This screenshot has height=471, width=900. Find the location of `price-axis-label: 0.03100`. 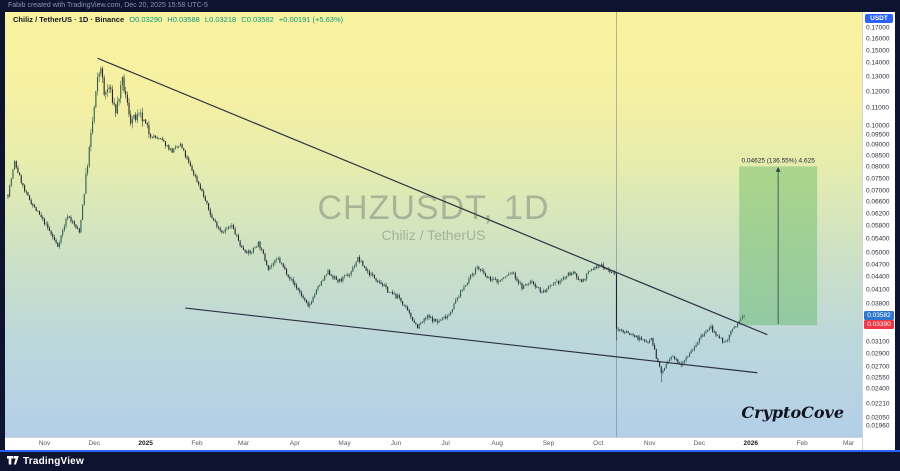

price-axis-label: 0.03100 is located at coordinates (878, 342).